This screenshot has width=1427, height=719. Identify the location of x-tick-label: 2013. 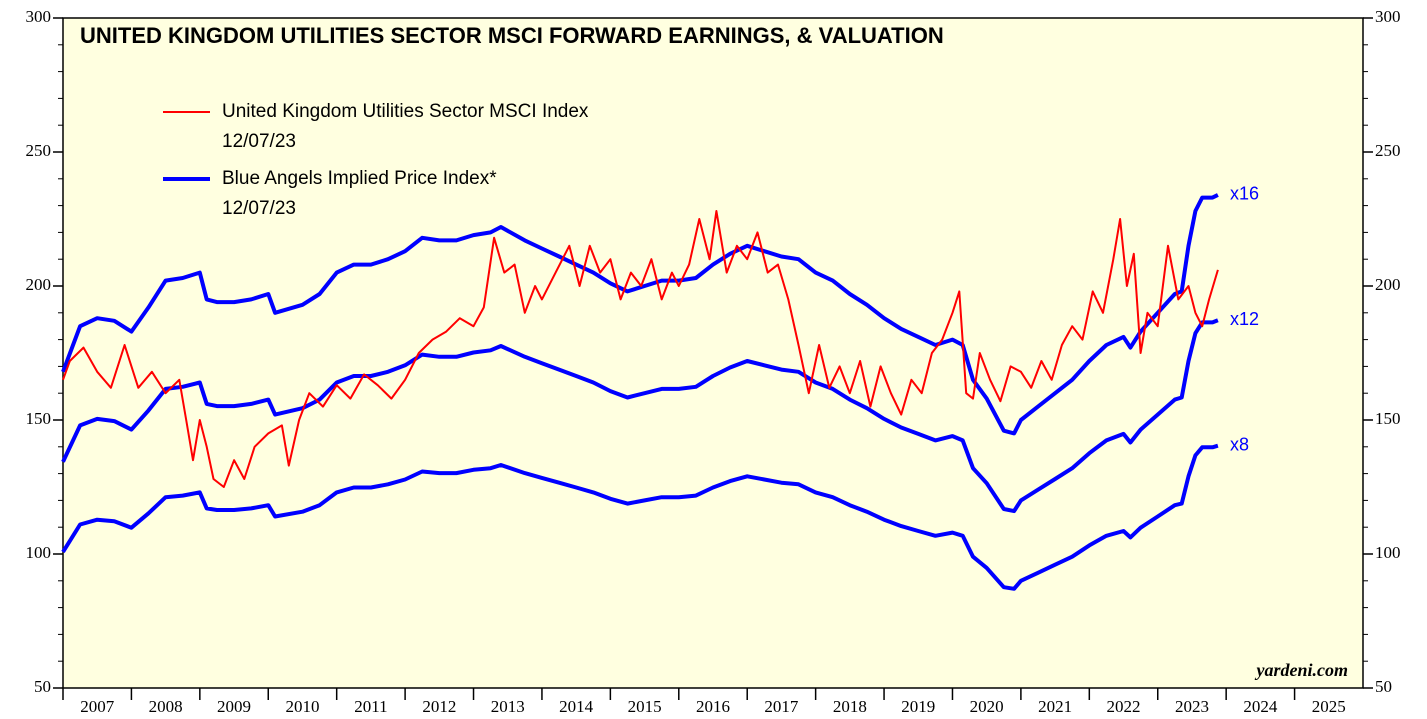
(508, 706).